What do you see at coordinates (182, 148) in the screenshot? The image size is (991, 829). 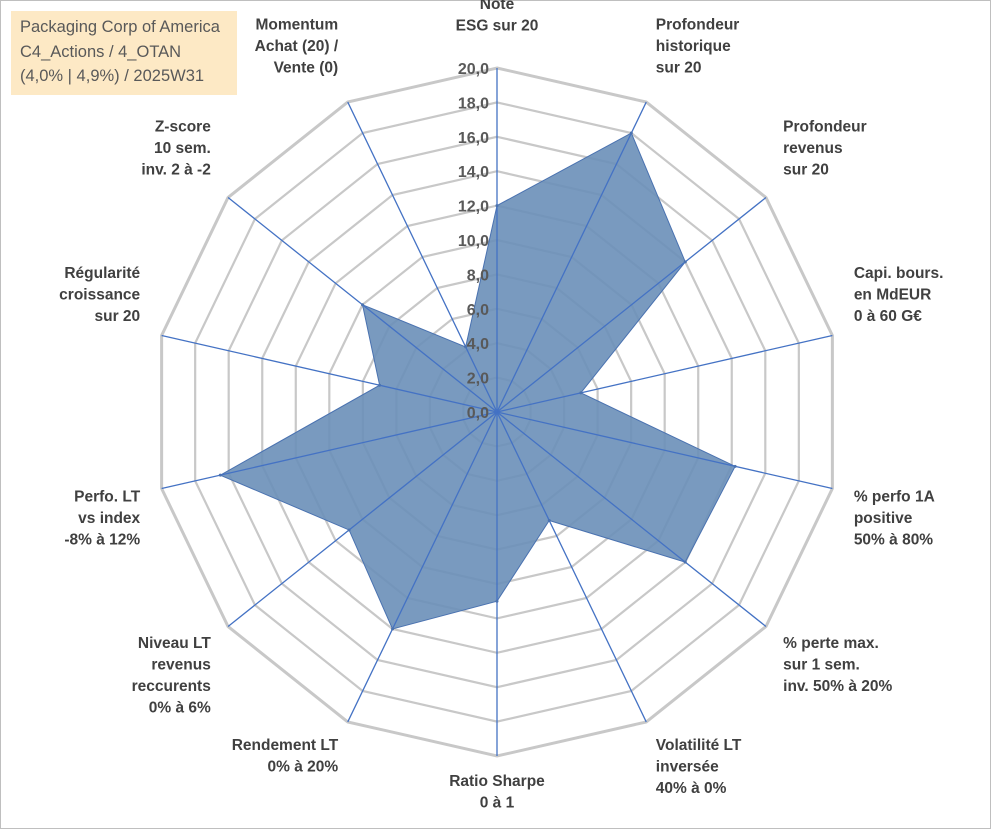 I see `axis-label-line: 10 sem.` at bounding box center [182, 148].